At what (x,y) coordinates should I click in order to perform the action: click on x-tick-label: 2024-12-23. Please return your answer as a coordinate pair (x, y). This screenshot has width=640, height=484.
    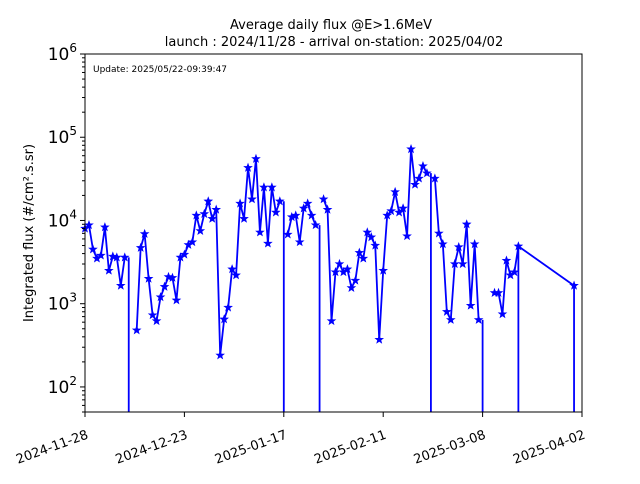
    Looking at the image, I should click on (152, 448).